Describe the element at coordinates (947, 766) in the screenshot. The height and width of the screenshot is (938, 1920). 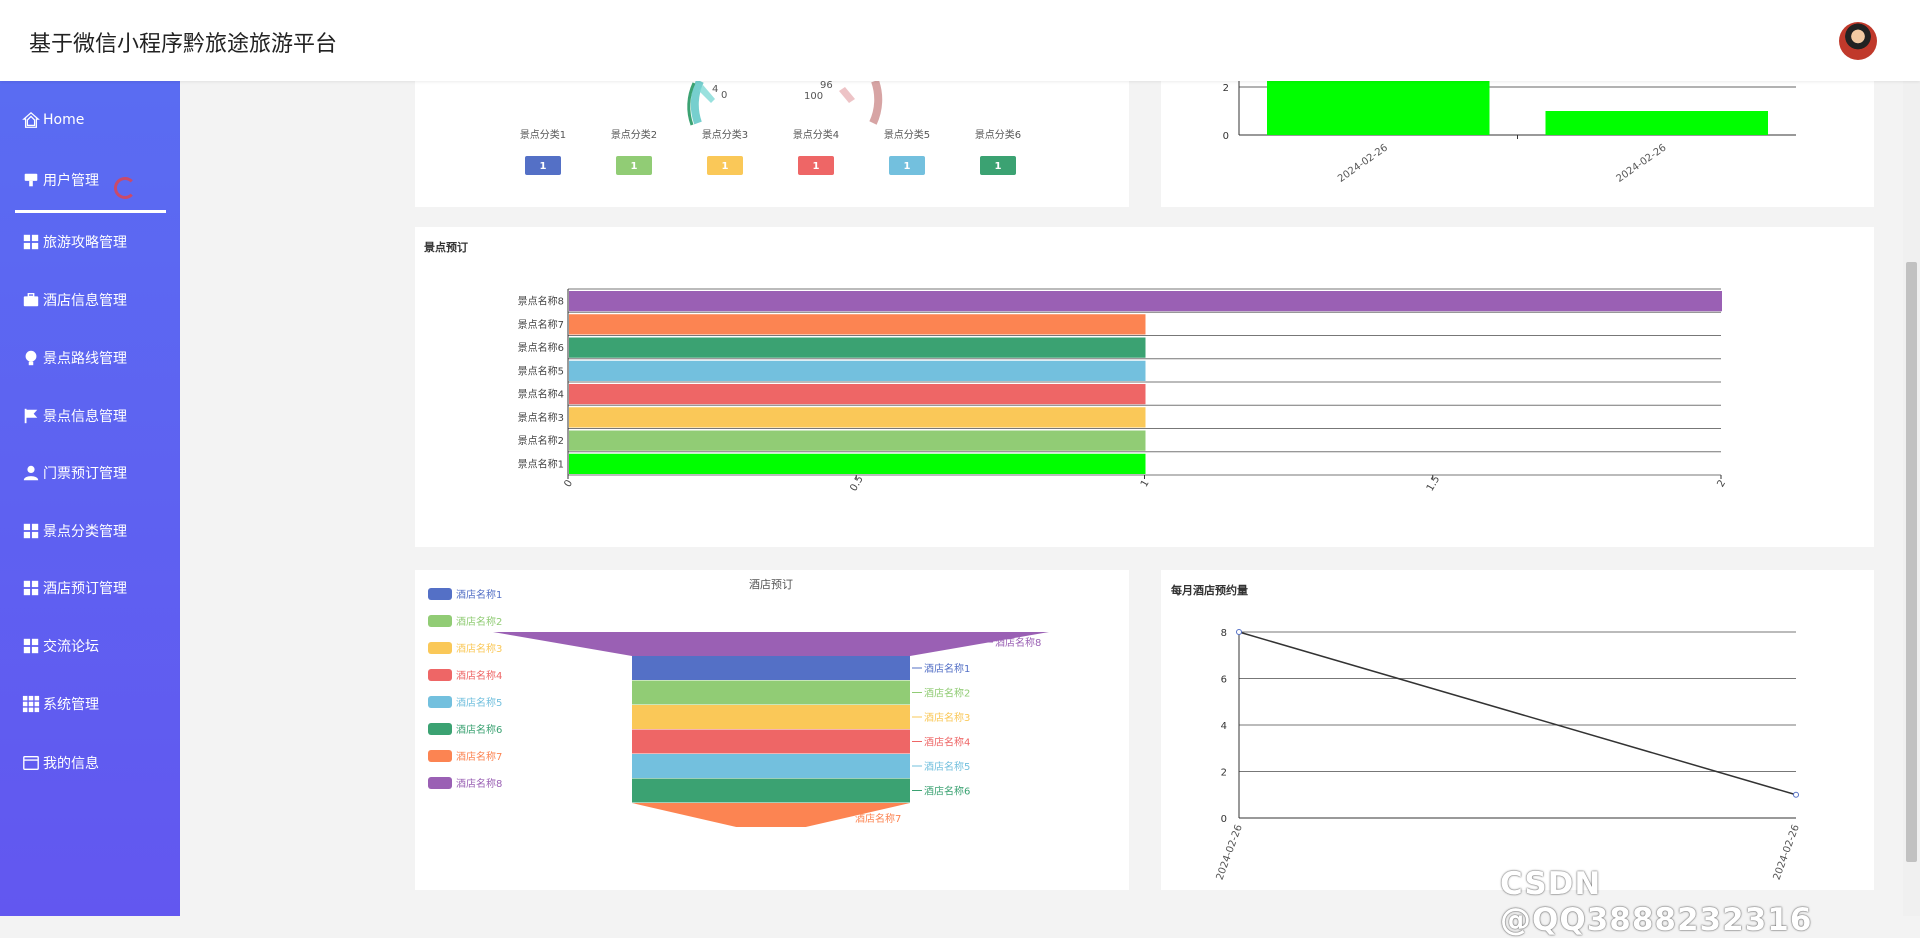
I see `funnel-label: 酒店名称5` at that location.